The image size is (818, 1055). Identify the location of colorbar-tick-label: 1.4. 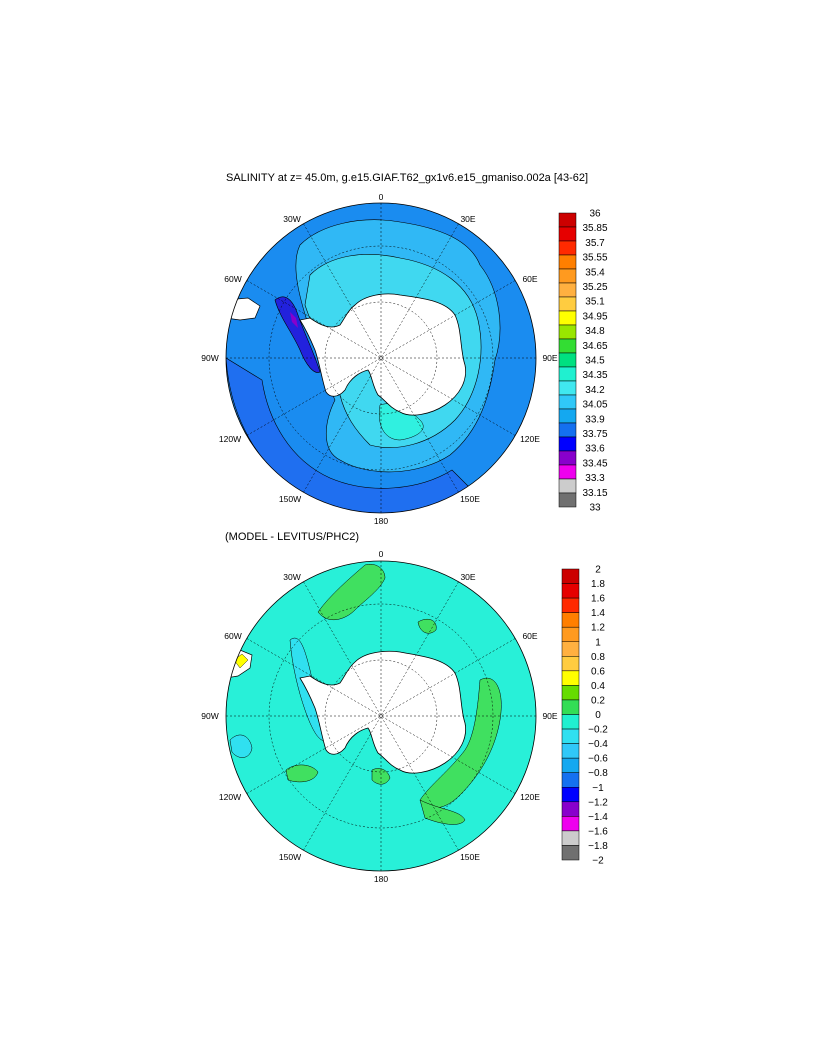
(598, 613).